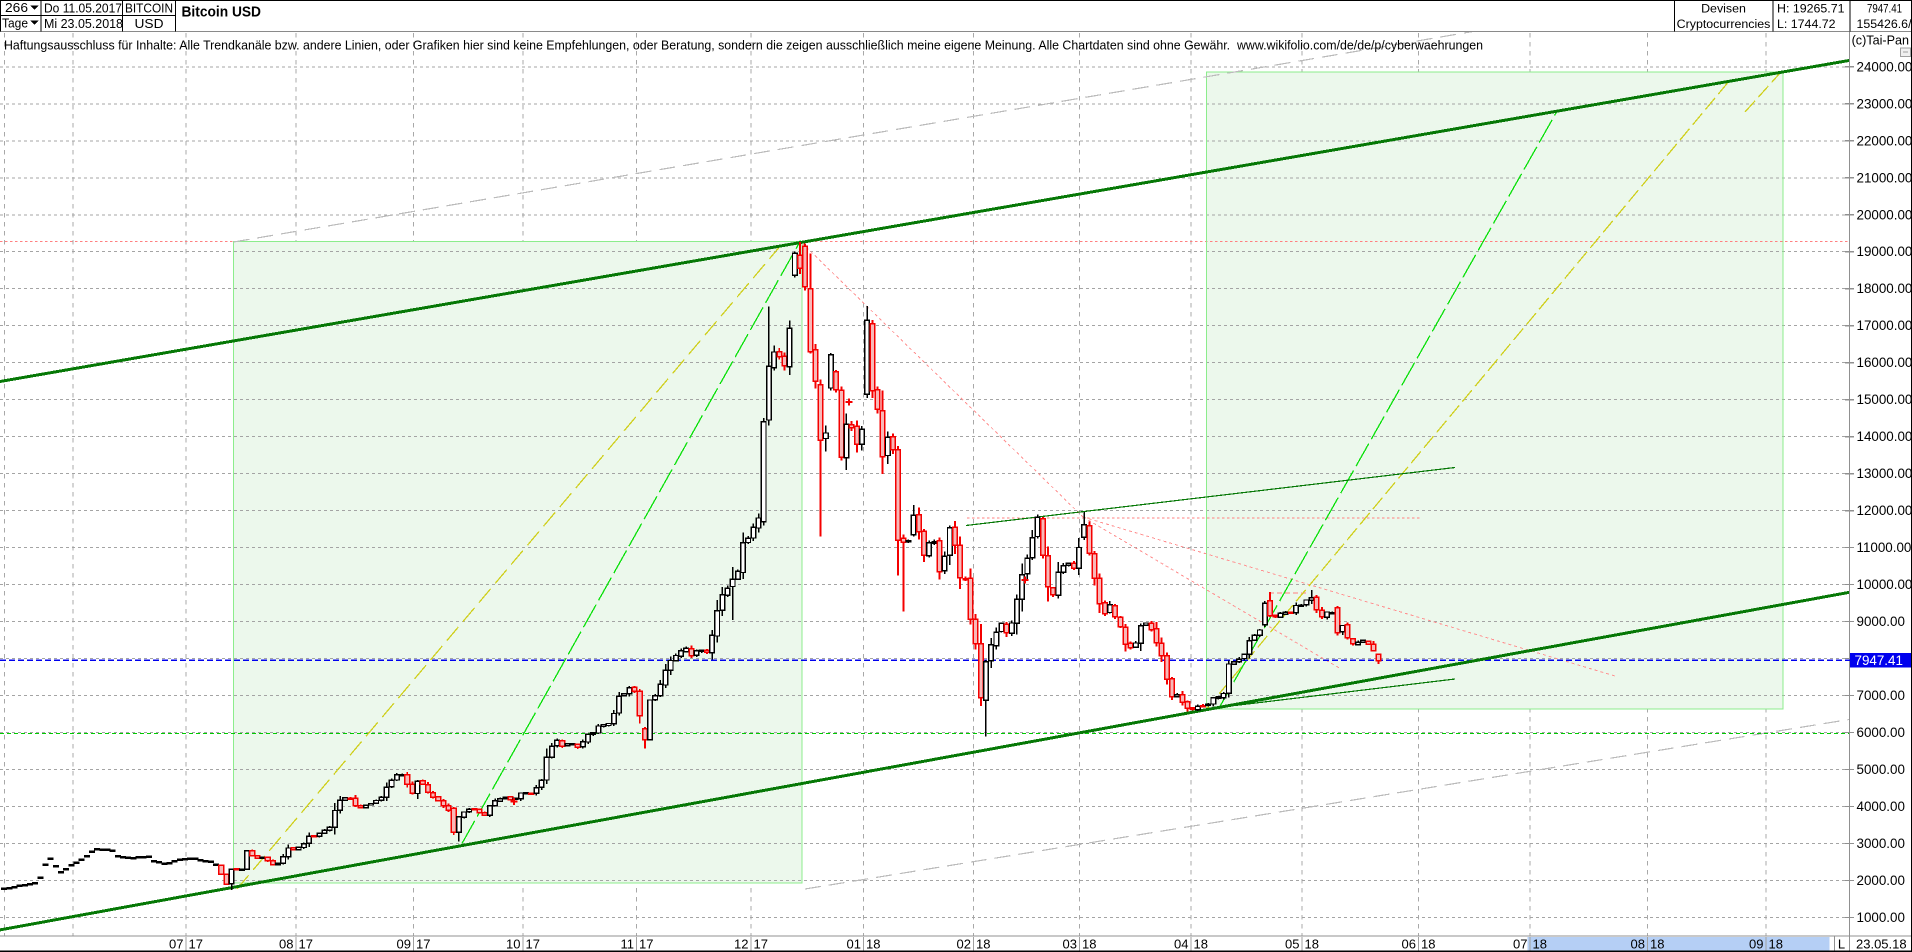 The height and width of the screenshot is (952, 1912). Describe the element at coordinates (513, 944) in the screenshot. I see `svg-text: 10` at that location.